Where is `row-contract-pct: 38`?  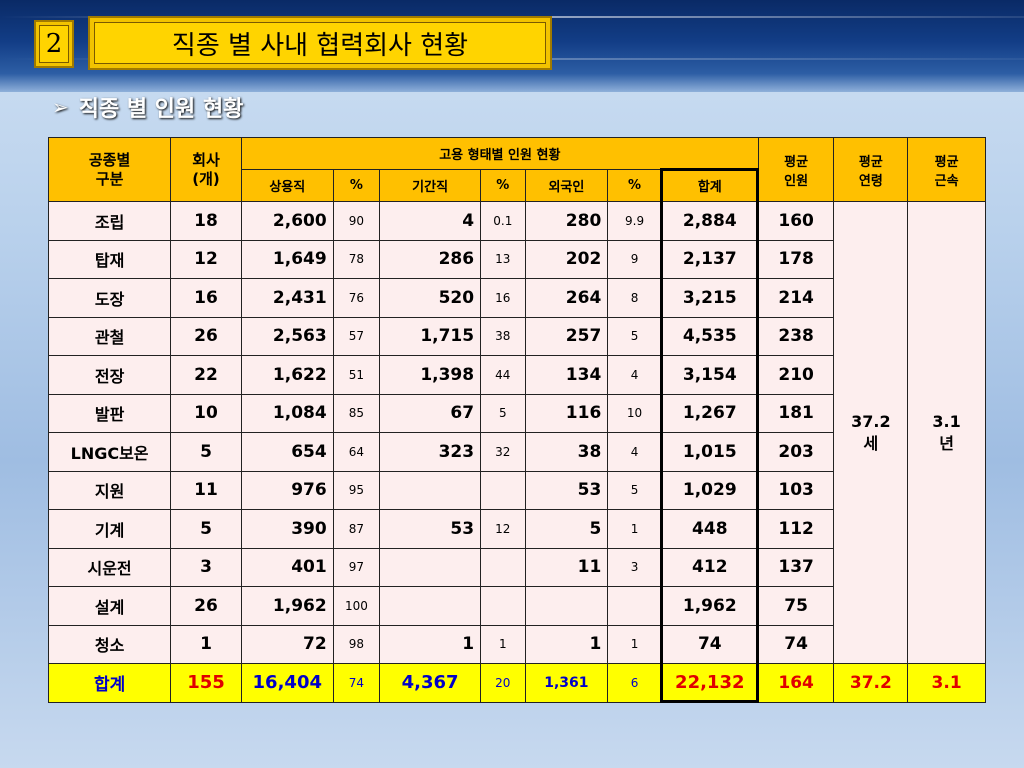 row-contract-pct: 38 is located at coordinates (503, 336).